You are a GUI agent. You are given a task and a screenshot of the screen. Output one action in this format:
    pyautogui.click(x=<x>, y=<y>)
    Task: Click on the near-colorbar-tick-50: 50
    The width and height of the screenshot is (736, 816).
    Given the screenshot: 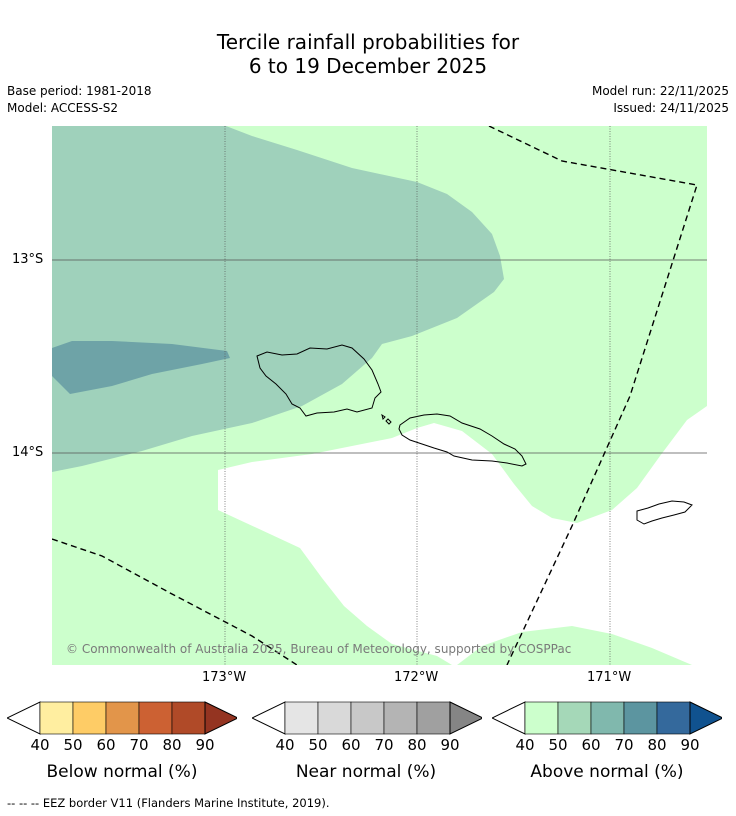 What is the action you would take?
    pyautogui.click(x=318, y=745)
    